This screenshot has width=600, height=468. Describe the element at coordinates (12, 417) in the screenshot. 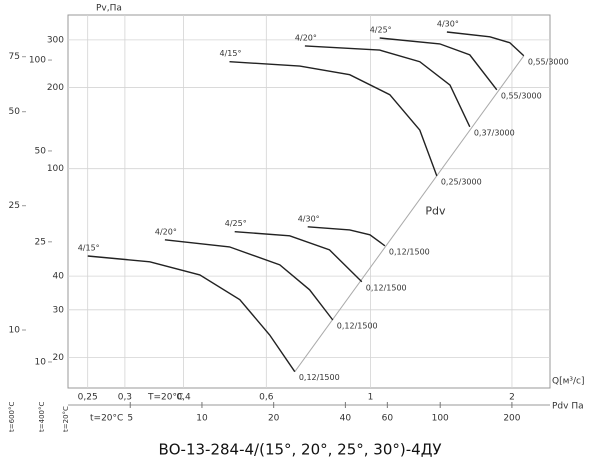

I see `extra-y-temp-label: t=600°C` at that location.